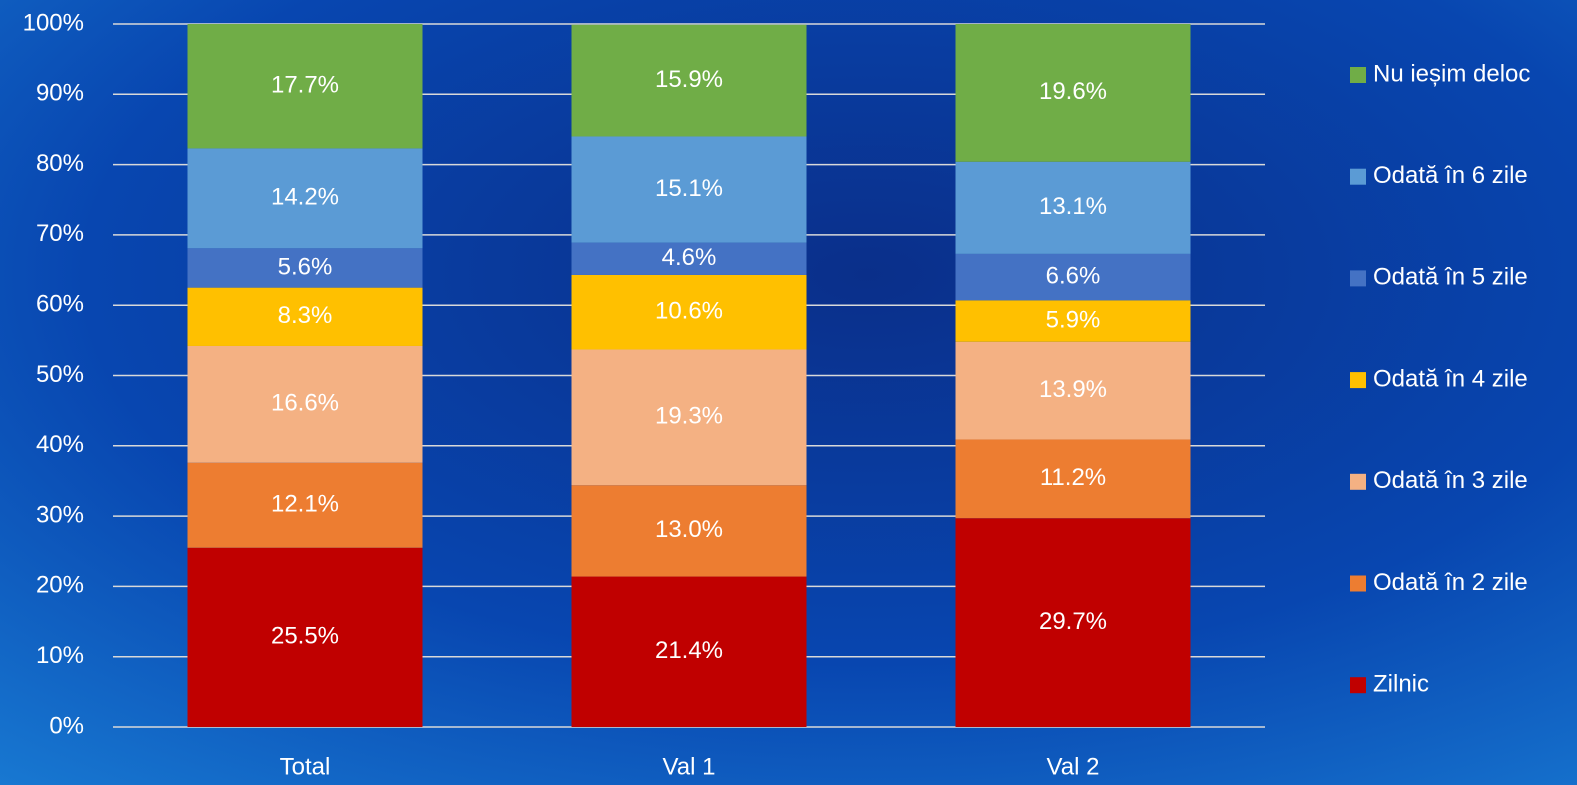  I want to click on data-label: 29.7%, so click(1073, 621).